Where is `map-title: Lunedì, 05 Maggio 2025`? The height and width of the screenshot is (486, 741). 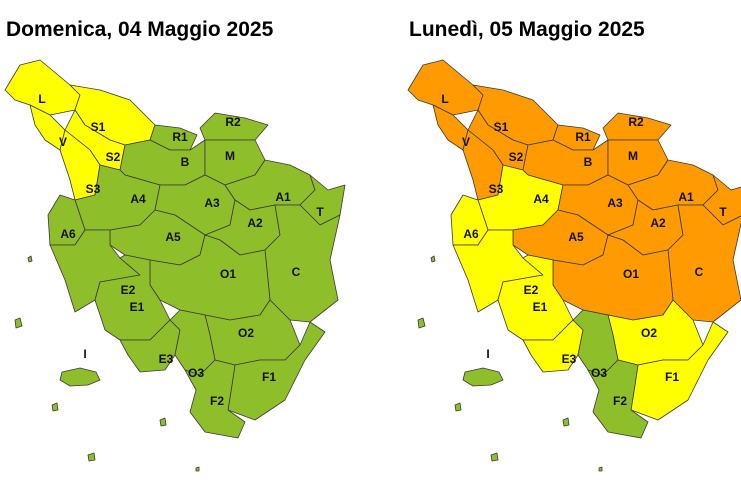
map-title: Lunedì, 05 Maggio 2025 is located at coordinates (527, 29).